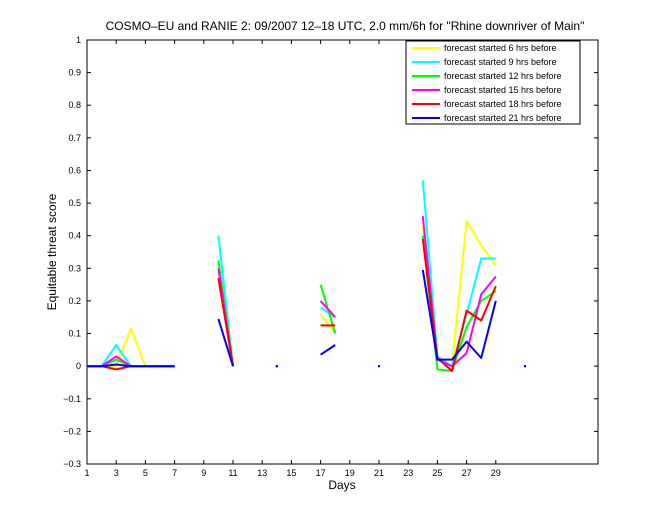  What do you see at coordinates (262, 473) in the screenshot?
I see `x-tick-label: 13` at bounding box center [262, 473].